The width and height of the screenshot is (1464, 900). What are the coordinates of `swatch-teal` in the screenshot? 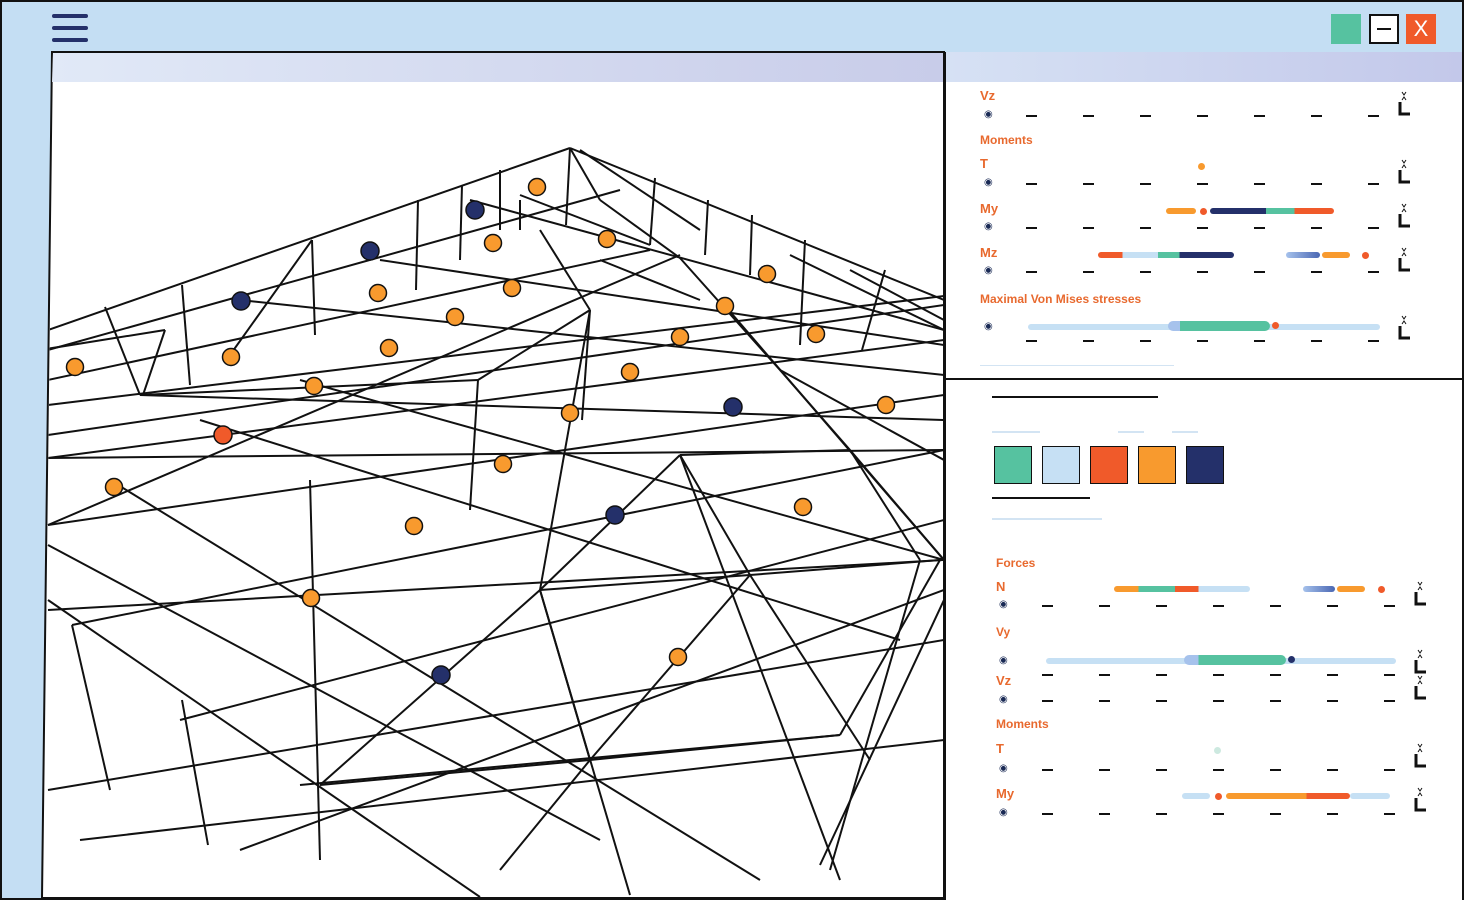 It's located at (1013, 465).